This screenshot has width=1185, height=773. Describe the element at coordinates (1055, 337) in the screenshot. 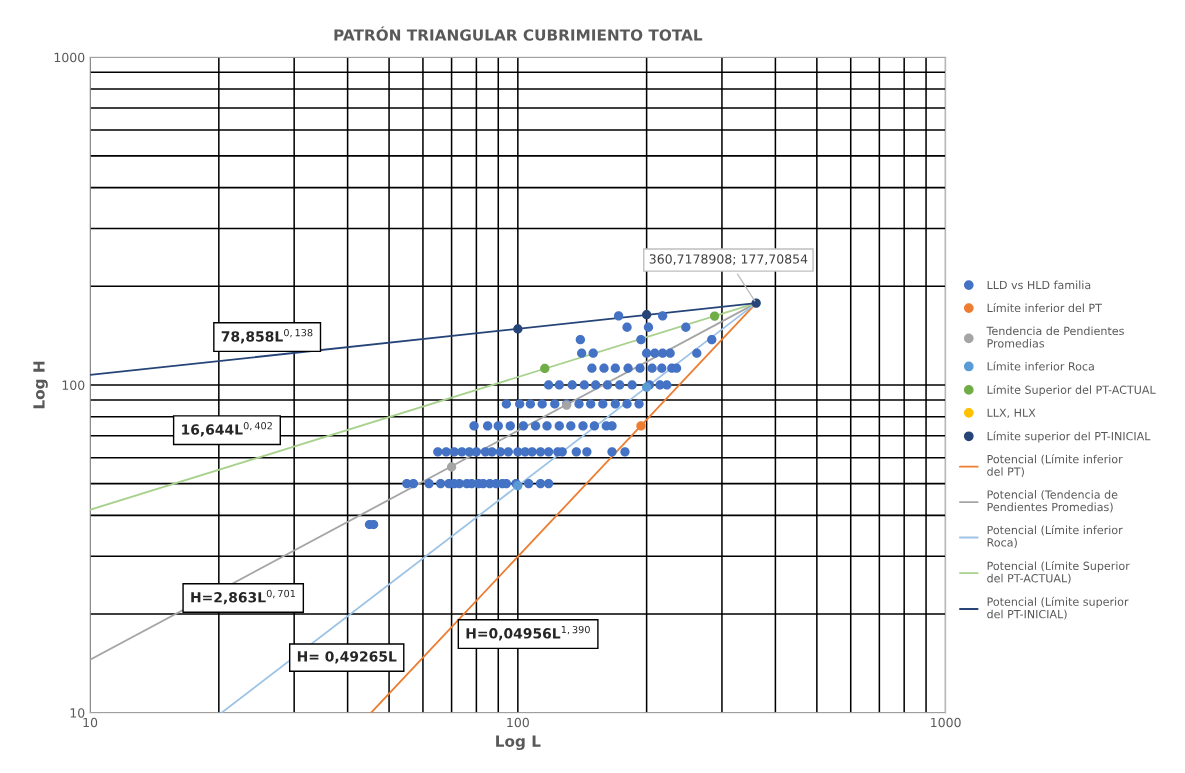

I see `legend-label: Tendencia de Pendientes Promedias` at that location.